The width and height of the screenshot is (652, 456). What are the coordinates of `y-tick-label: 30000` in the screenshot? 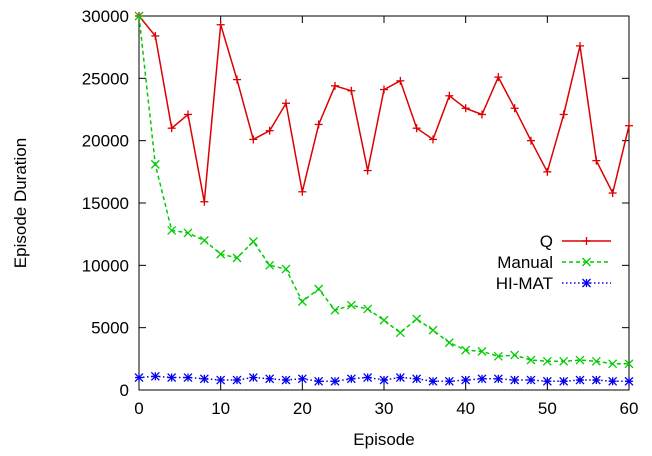 It's located at (105, 16).